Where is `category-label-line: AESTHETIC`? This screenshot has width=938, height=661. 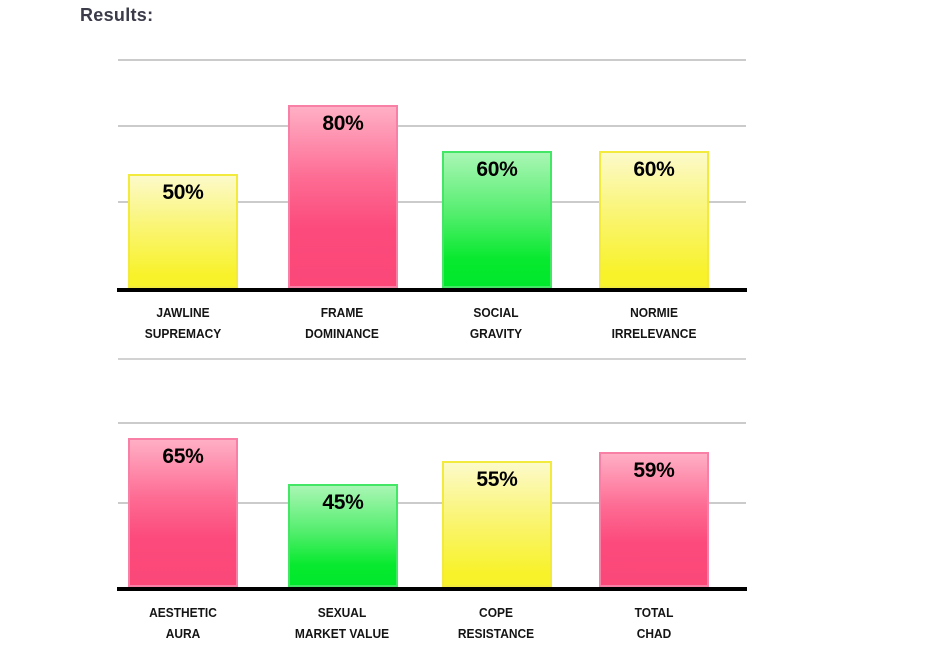 category-label-line: AESTHETIC is located at coordinates (183, 612).